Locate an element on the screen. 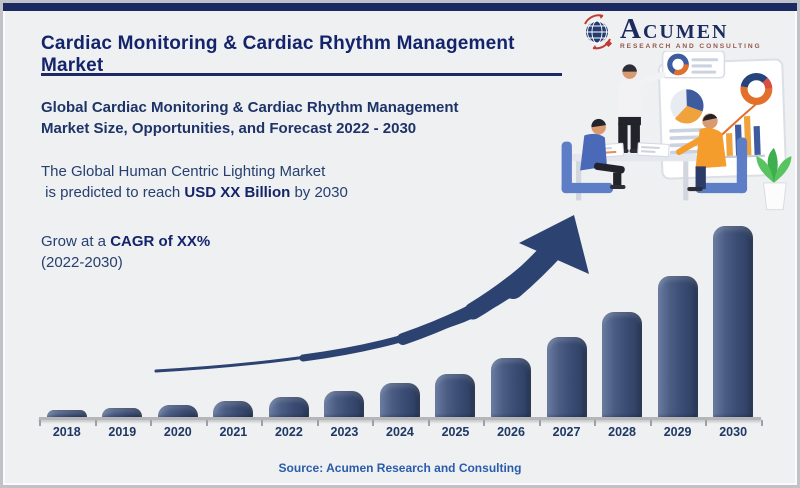  x-axis-label: 2020 is located at coordinates (177, 432).